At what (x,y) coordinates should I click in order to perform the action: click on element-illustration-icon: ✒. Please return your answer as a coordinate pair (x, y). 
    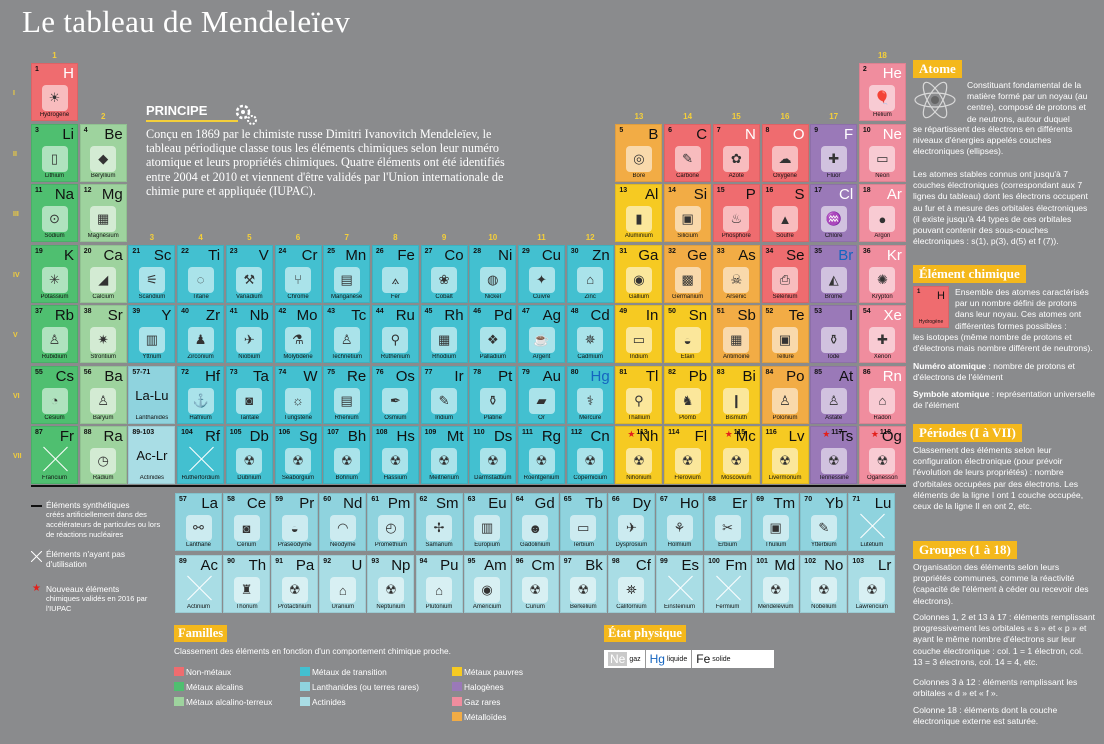
    Looking at the image, I should click on (395, 400).